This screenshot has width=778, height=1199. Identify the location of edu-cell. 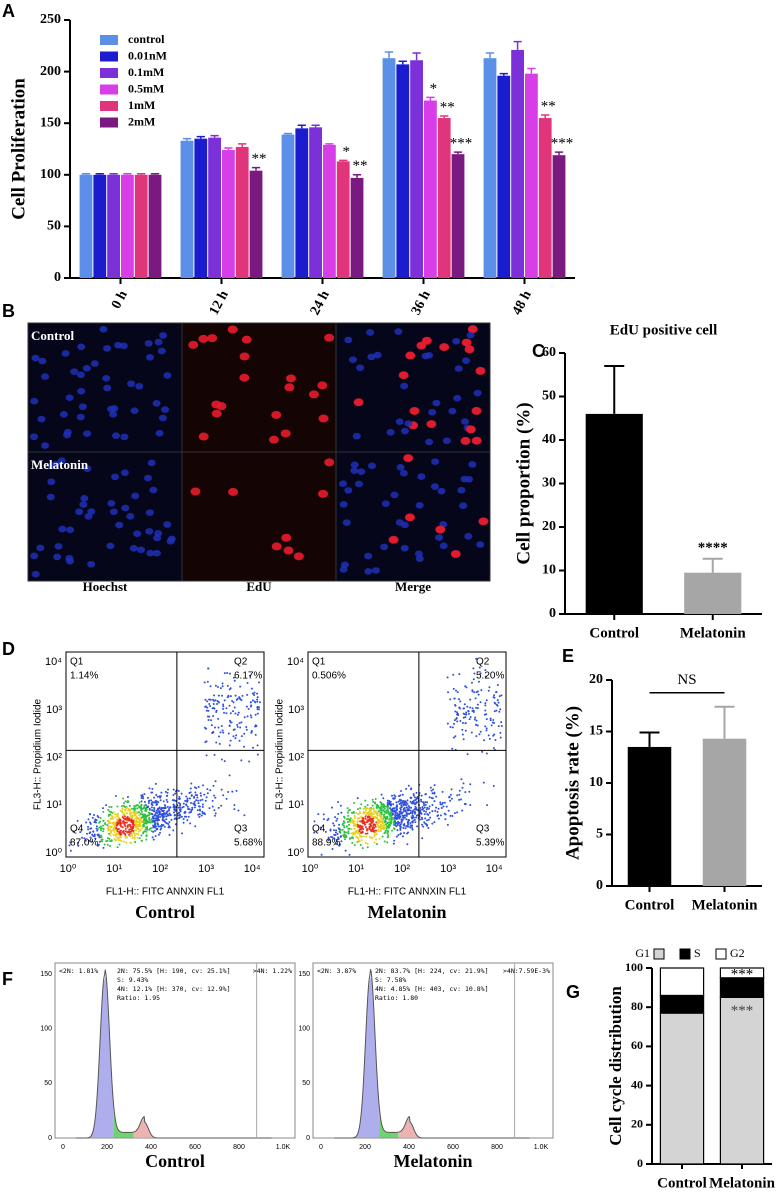
(323, 493).